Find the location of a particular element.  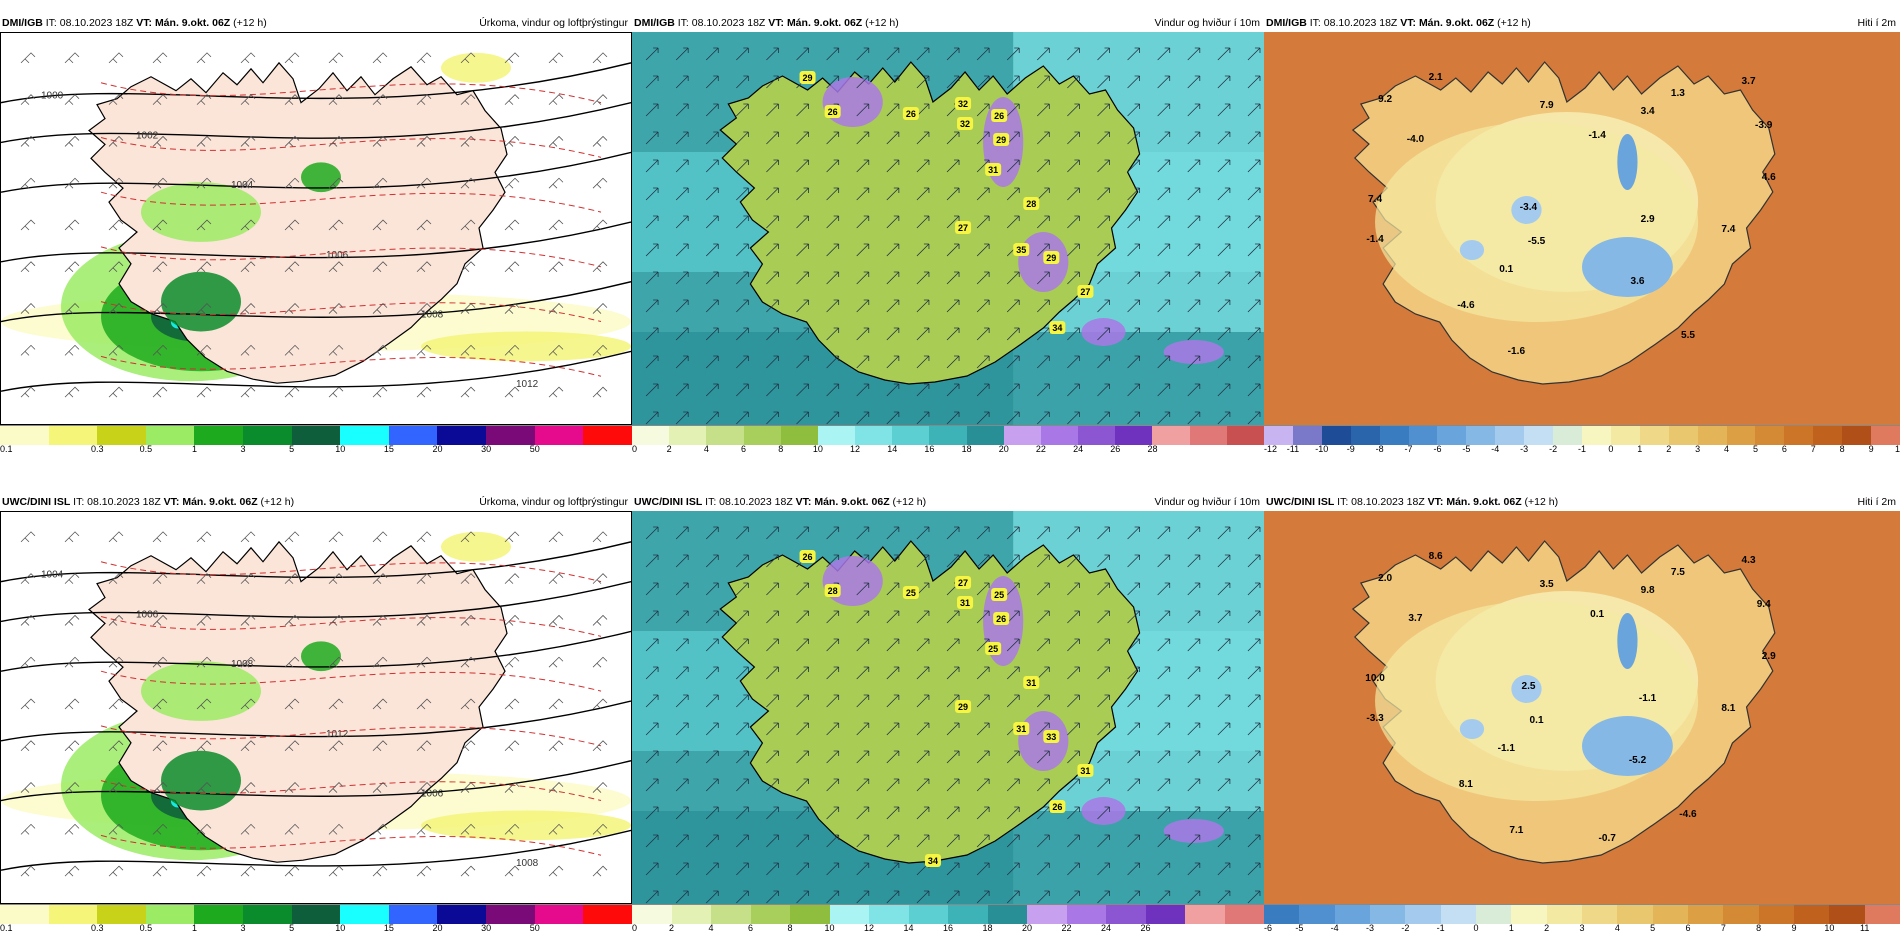

colorbar-tick: 16 is located at coordinates (948, 928).